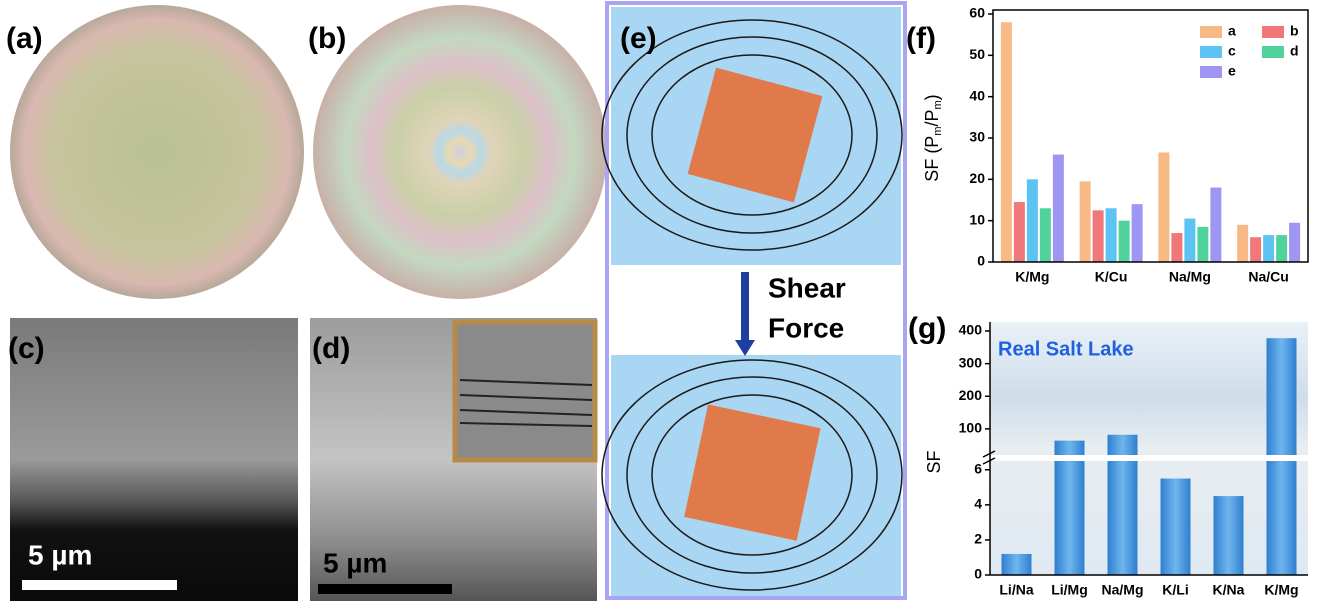 The height and width of the screenshot is (606, 1319). What do you see at coordinates (927, 328) in the screenshot?
I see `panel-label: (g)` at bounding box center [927, 328].